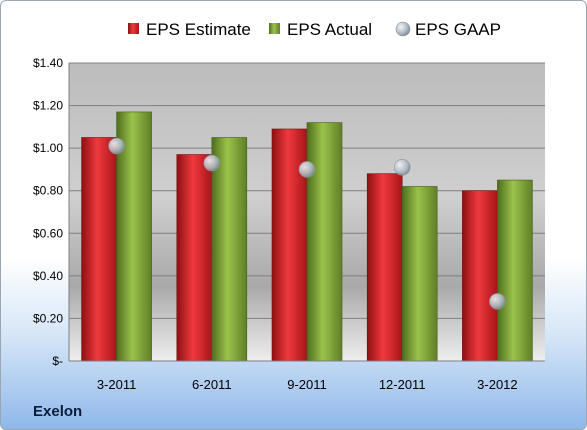 Image resolution: width=587 pixels, height=430 pixels. I want to click on legend-eps-estimate: EPS Estimate, so click(189, 29).